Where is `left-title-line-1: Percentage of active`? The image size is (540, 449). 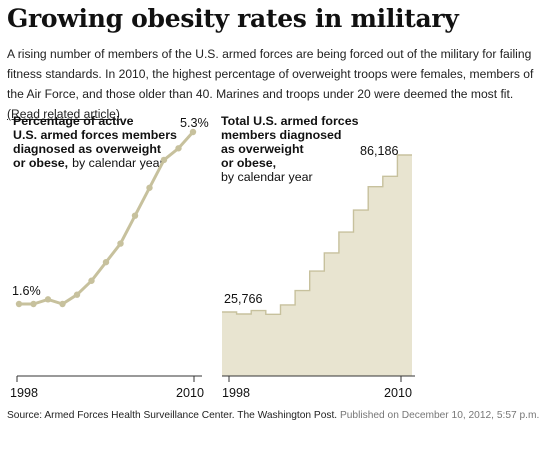
left-title-line-1: Percentage of active is located at coordinates (73, 121).